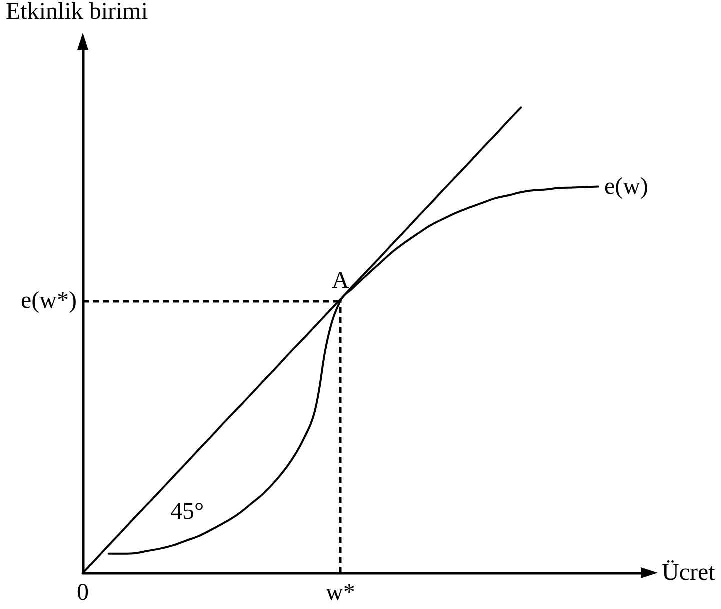 This screenshot has height=609, width=721. Describe the element at coordinates (187, 511) in the screenshot. I see `annotation: 45°` at that location.